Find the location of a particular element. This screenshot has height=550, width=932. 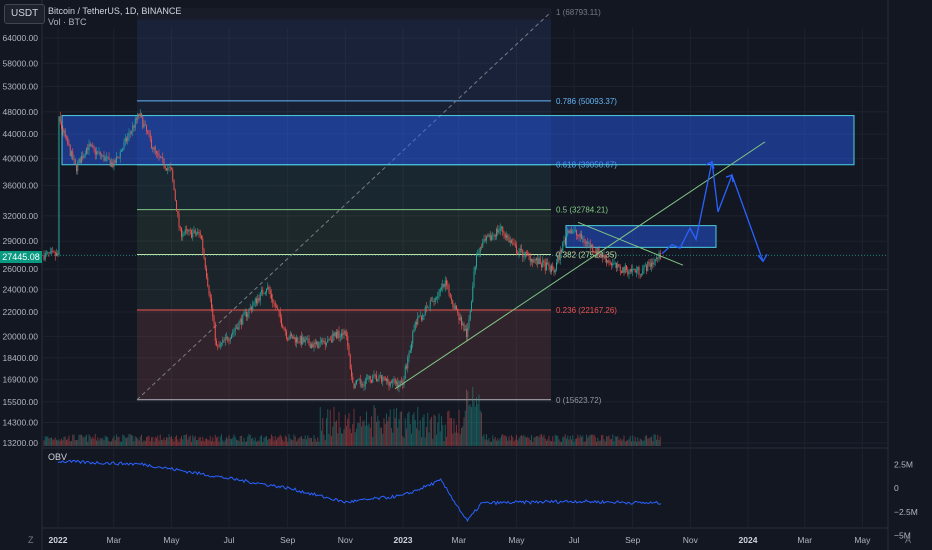

price-tick-label: 15500.00 is located at coordinates (21, 402).